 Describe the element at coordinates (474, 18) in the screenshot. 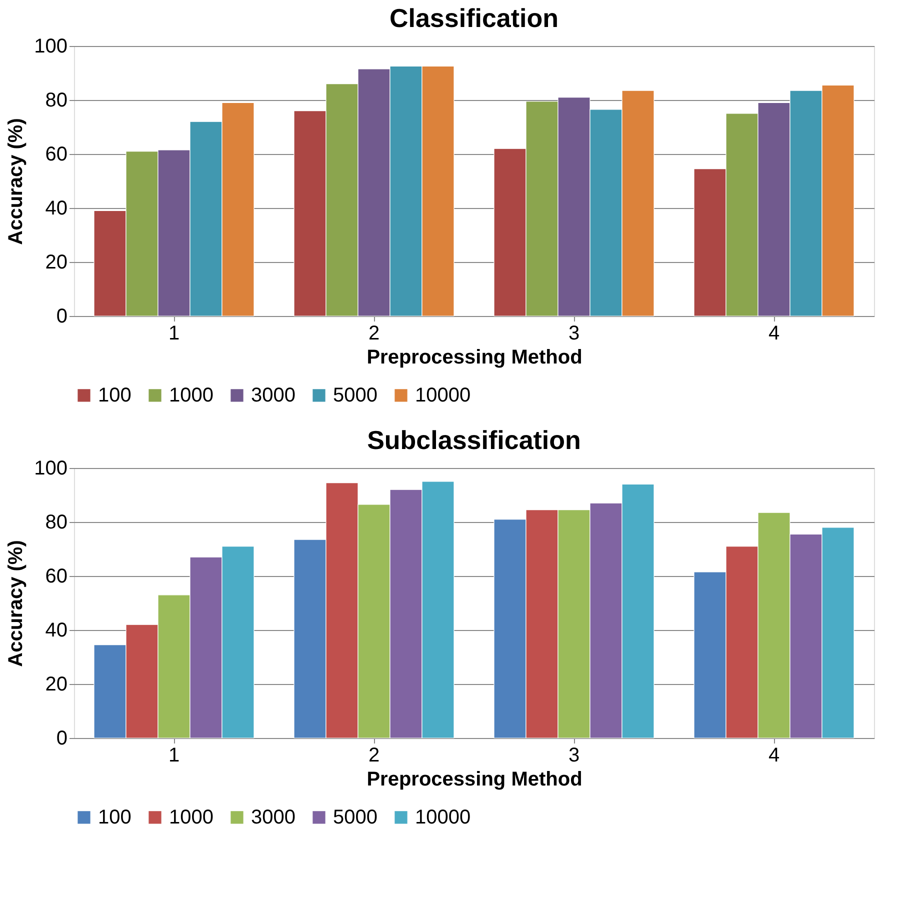

I see `chart-title: Classification` at that location.